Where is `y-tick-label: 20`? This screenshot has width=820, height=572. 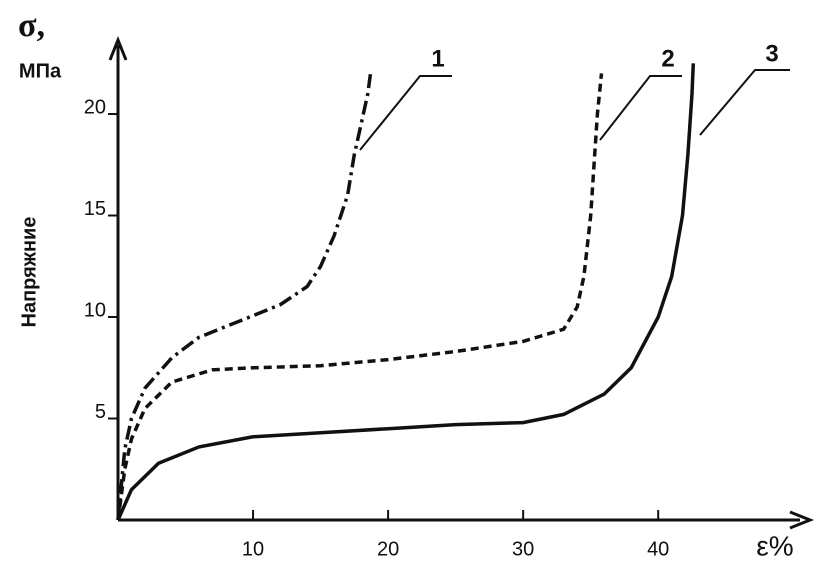 y-tick-label: 20 is located at coordinates (95, 107).